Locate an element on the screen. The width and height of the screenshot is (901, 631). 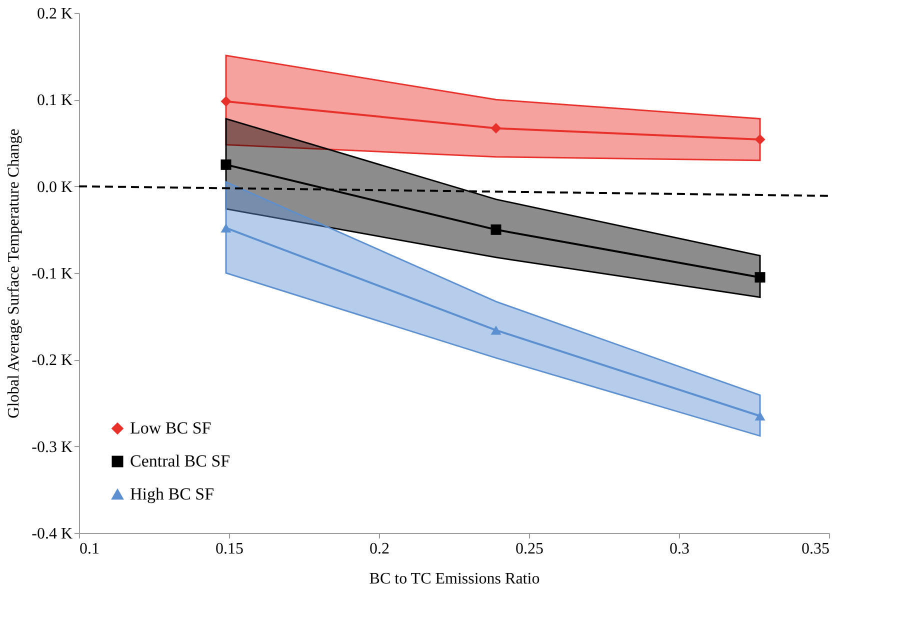
y-tick-label: -0.2 K is located at coordinates (52, 361).